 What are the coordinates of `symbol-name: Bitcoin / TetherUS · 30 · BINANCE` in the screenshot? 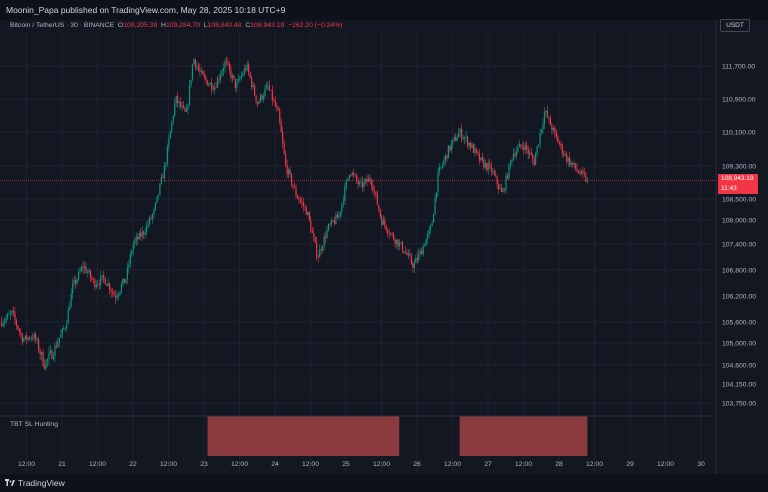 It's located at (62, 25).